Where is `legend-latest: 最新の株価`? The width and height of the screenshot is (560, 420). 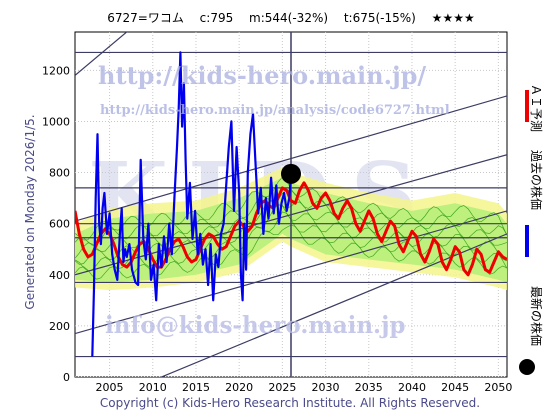
legend-latest: 最新の株価 is located at coordinates (531, 330).